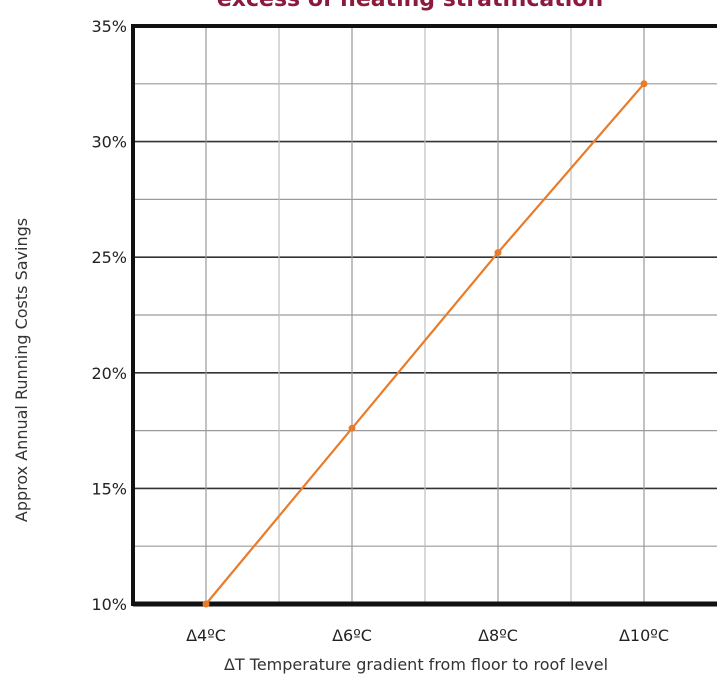 The height and width of the screenshot is (681, 717). Describe the element at coordinates (427, 635) in the screenshot. I see `x-tick-labels: Δ4ºC Δ6ºC Δ8ºC Δ10ºC` at that location.